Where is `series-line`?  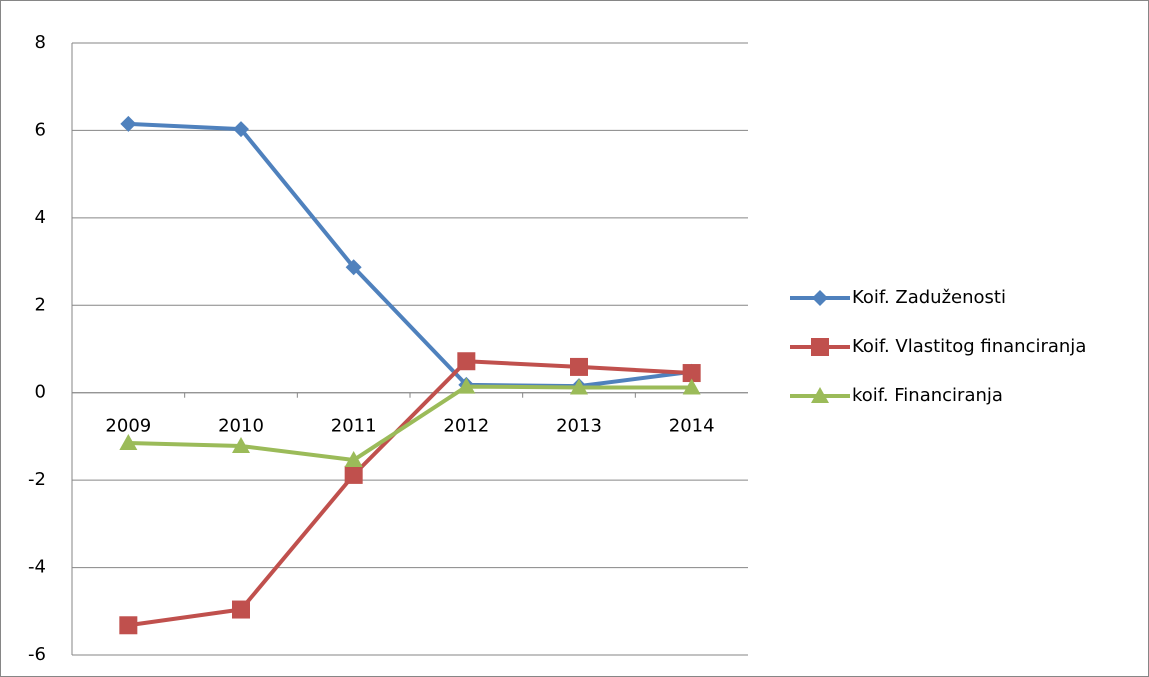 series-line is located at coordinates (410, 423).